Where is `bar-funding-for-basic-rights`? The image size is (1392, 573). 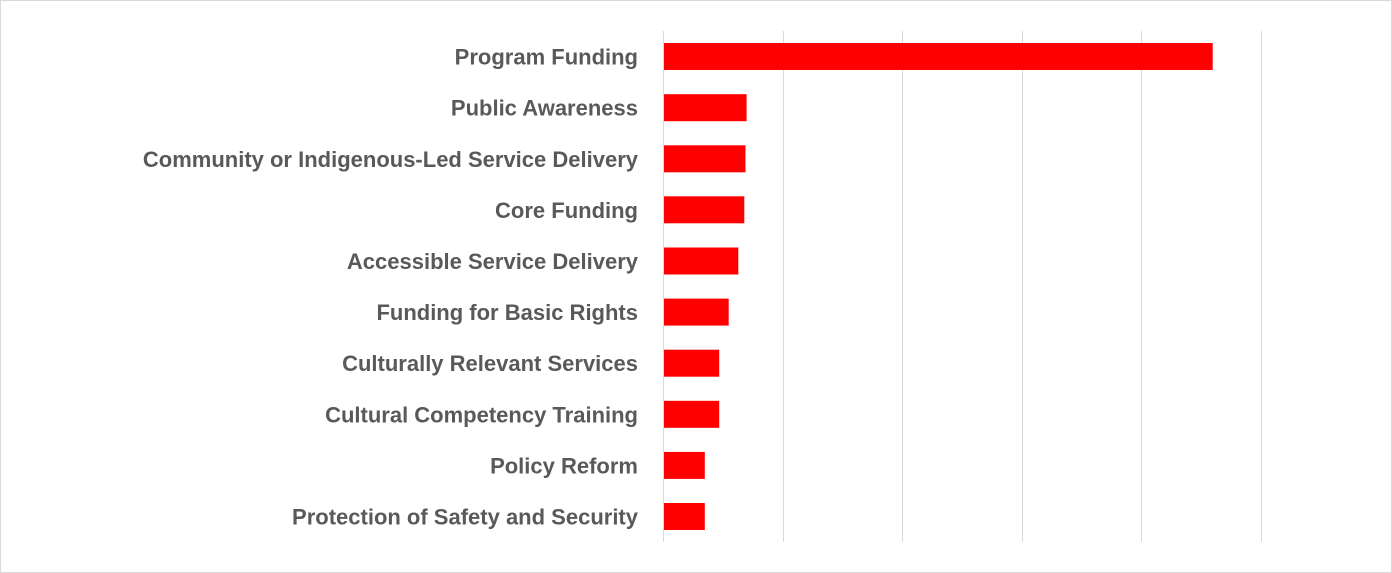
bar-funding-for-basic-rights is located at coordinates (696, 312).